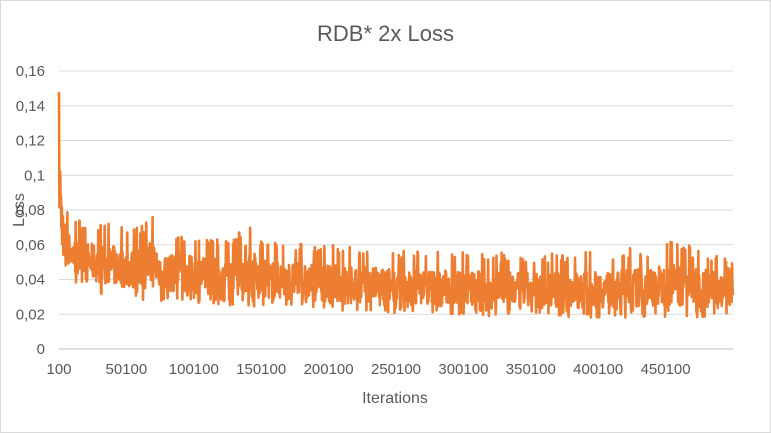 This screenshot has height=433, width=771. Describe the element at coordinates (41, 349) in the screenshot. I see `y-tick-label: 0` at that location.